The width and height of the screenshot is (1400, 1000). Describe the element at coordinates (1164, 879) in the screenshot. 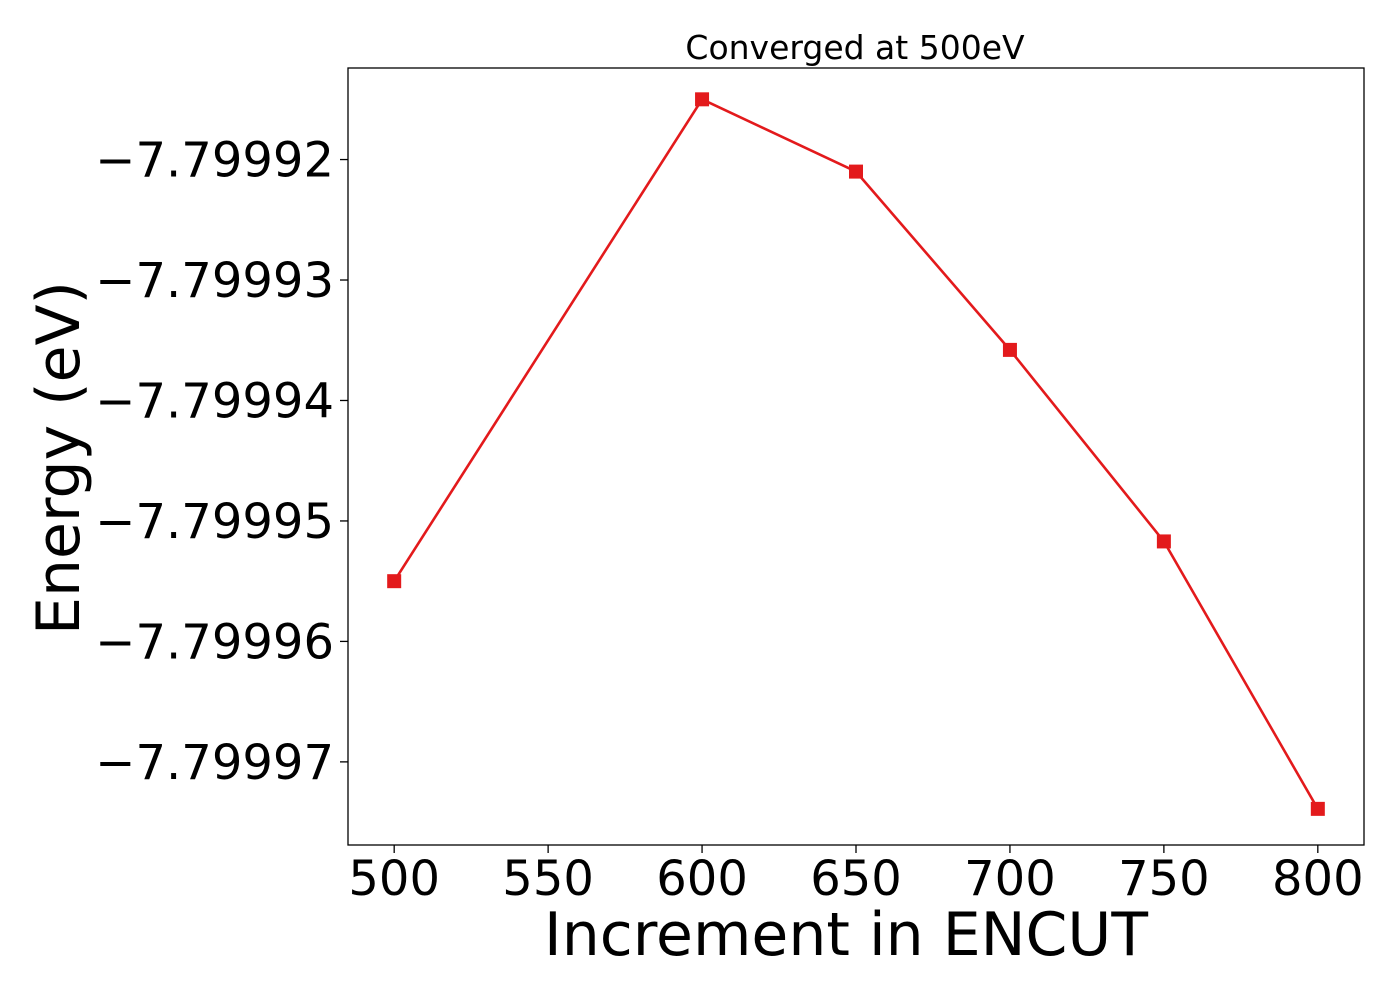

I see `x-tick-label: 750` at that location.